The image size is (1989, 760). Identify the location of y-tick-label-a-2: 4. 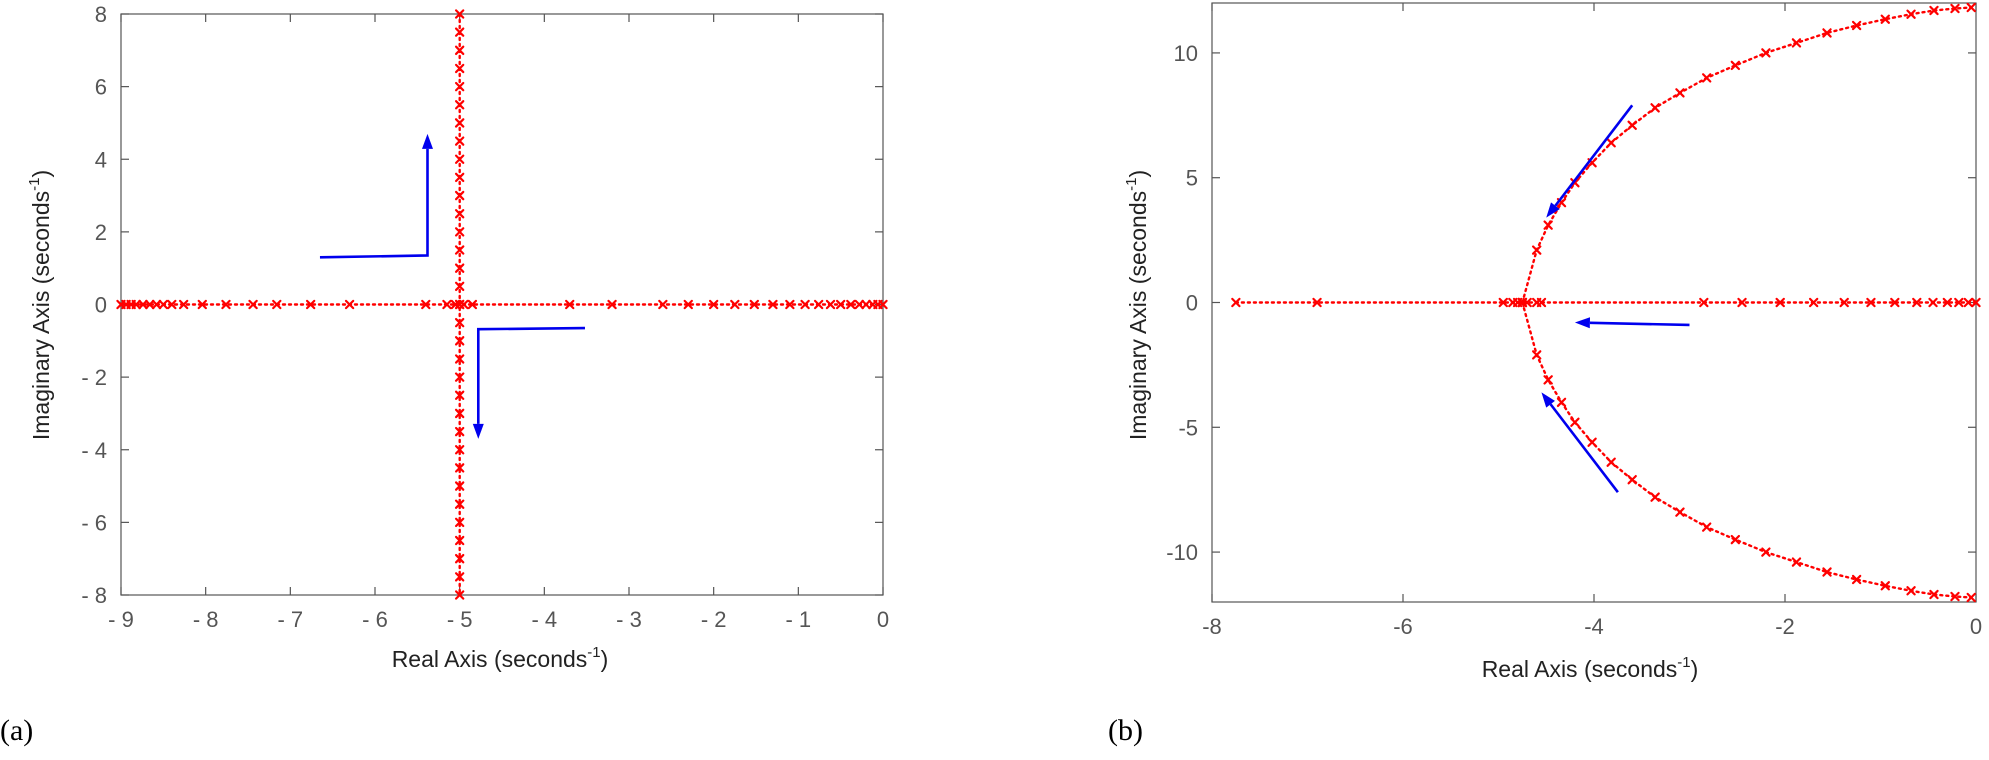
(101, 159).